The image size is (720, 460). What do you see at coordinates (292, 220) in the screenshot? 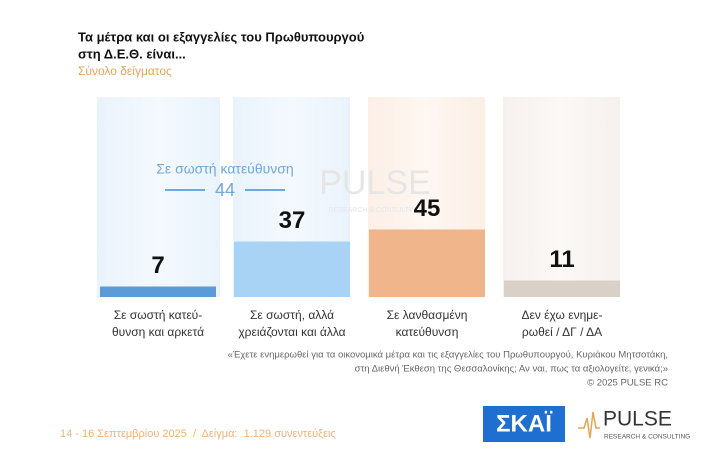
I see `value-label: 37` at bounding box center [292, 220].